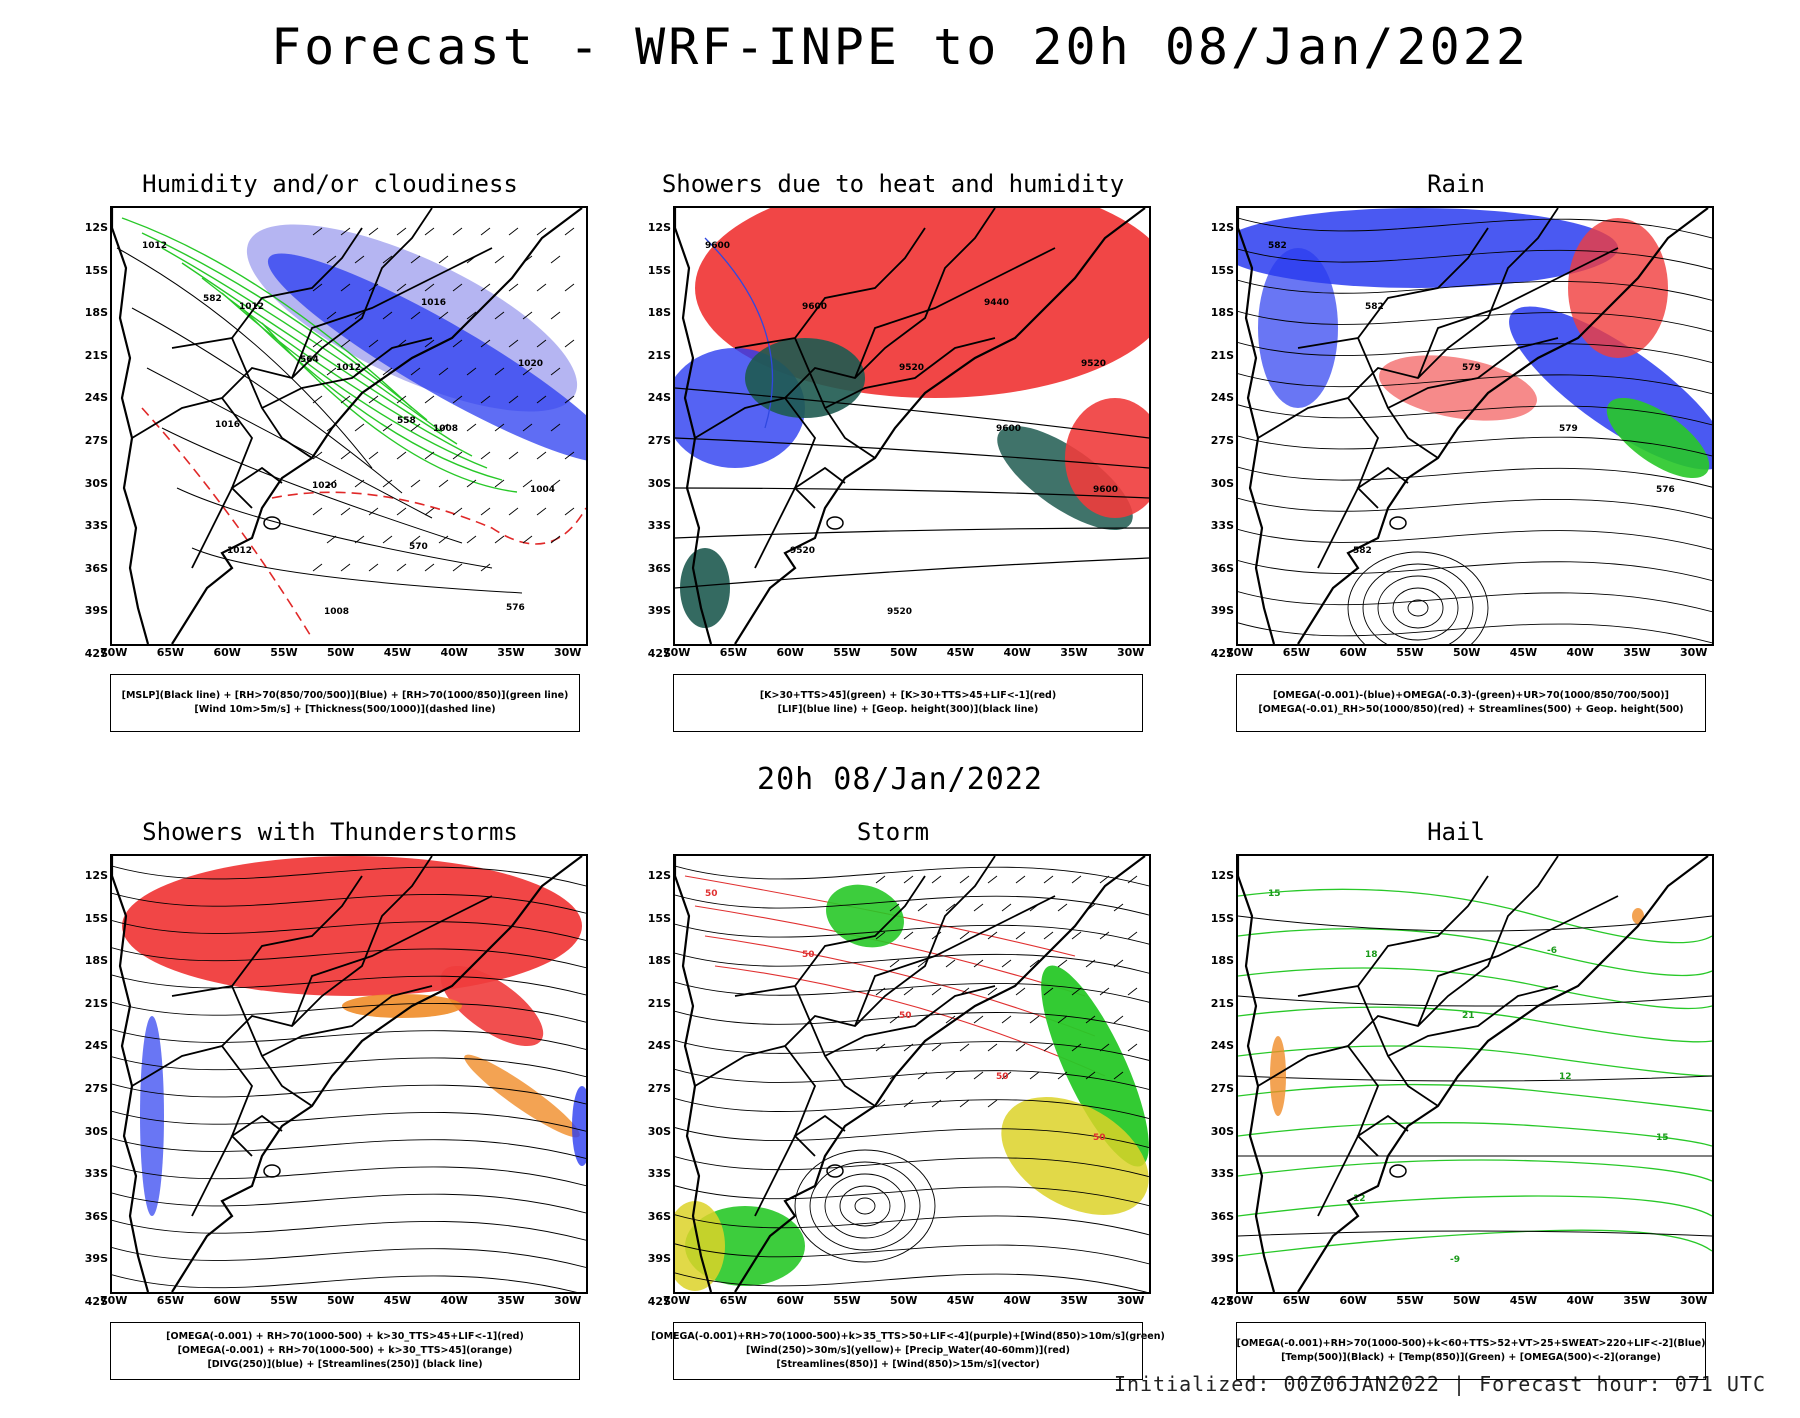 The height and width of the screenshot is (1418, 1800). I want to click on state-border, so click(1408, 323).